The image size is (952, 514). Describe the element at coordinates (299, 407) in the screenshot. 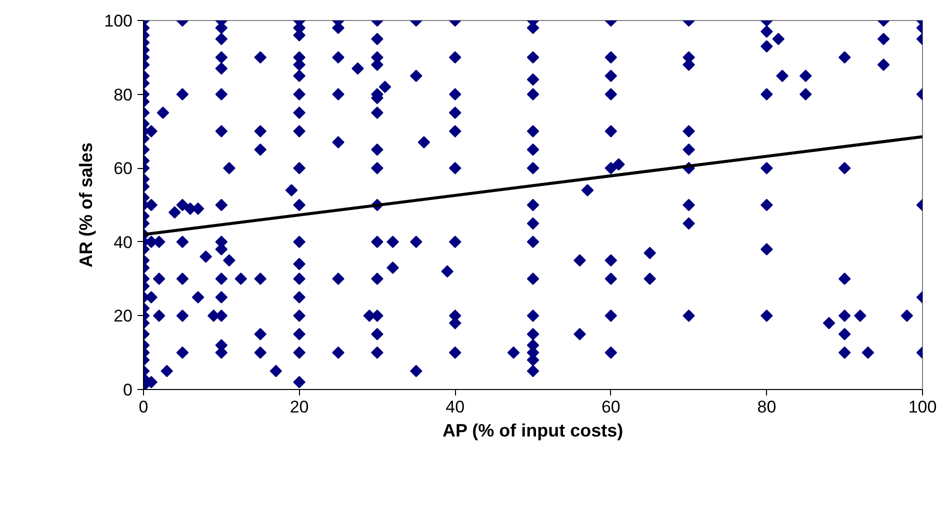

I see `x-tick-label: 20` at that location.